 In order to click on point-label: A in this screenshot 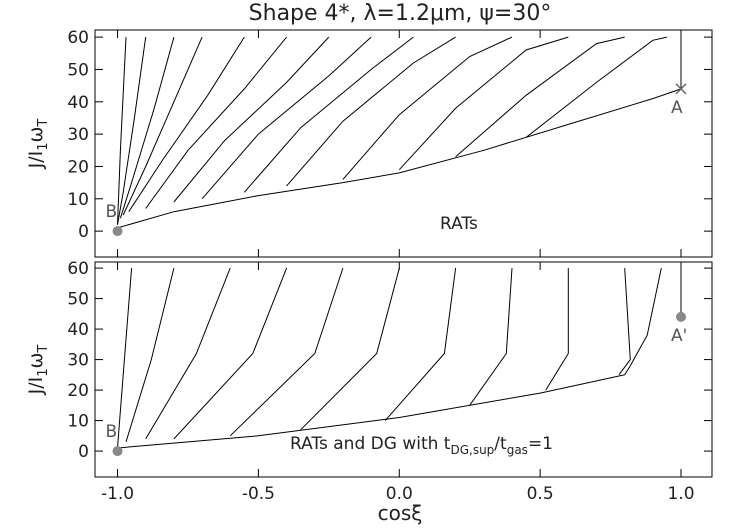, I will do `click(677, 108)`.